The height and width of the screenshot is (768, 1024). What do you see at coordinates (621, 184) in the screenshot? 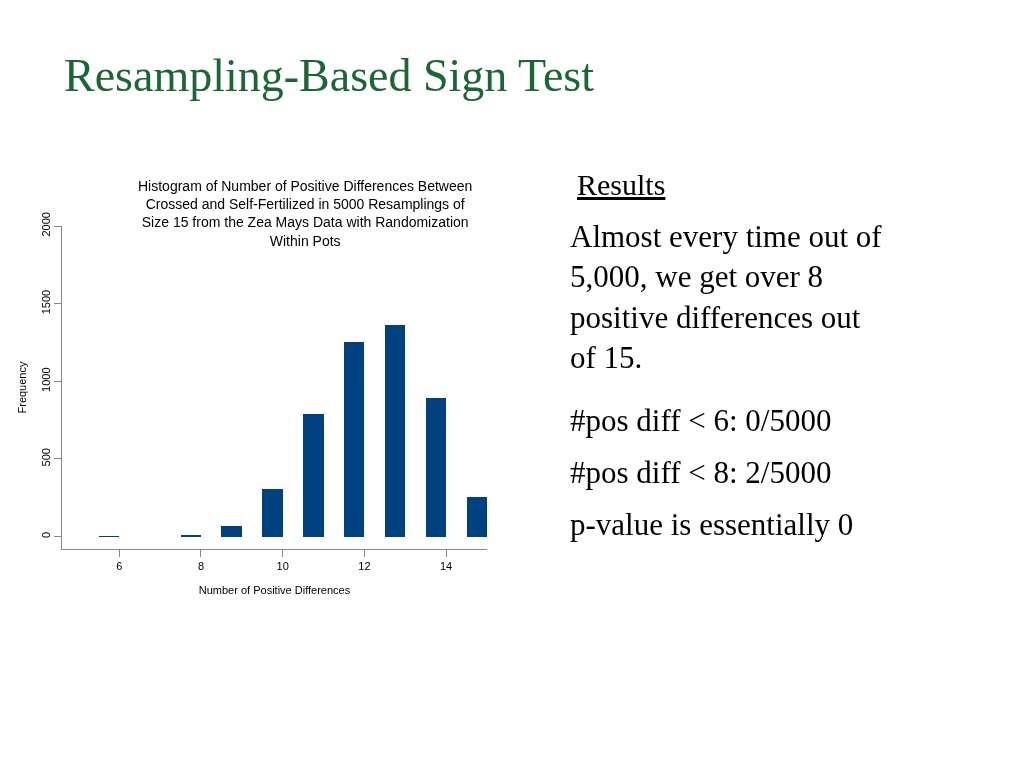
I see `text: Results` at bounding box center [621, 184].